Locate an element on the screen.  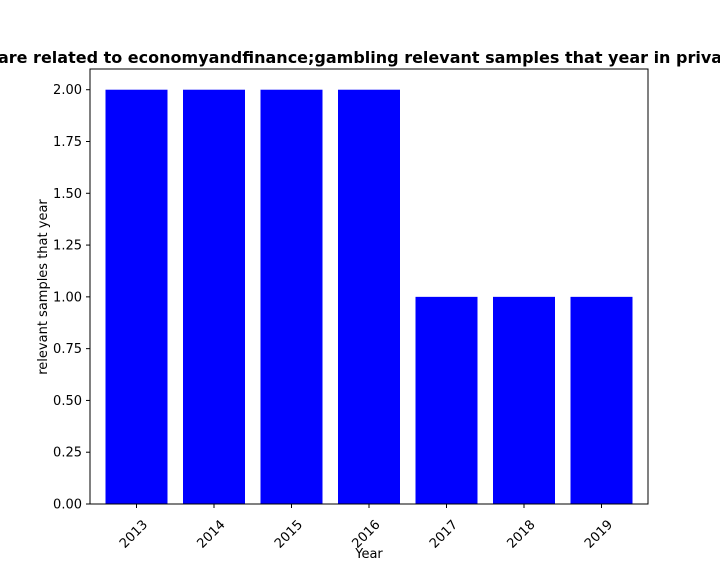
y-tick-label: 0.00 is located at coordinates (67, 505).